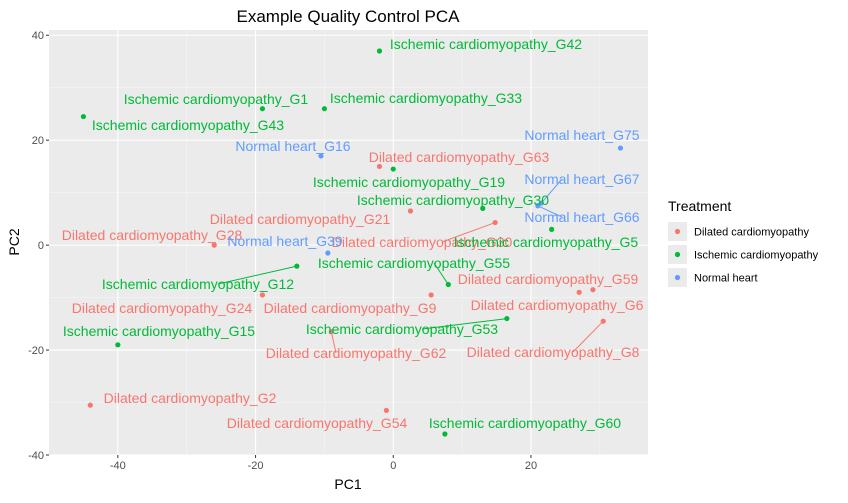  Describe the element at coordinates (216, 99) in the screenshot. I see `point-label: Ischemic cardiomyopathy_G1` at that location.